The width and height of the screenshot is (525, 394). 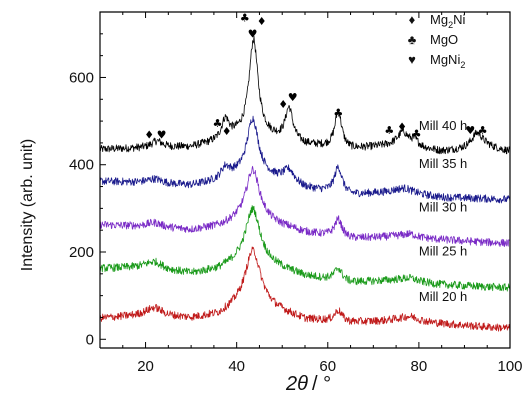 I want to click on x-tick-label: 60, so click(x=327, y=366).